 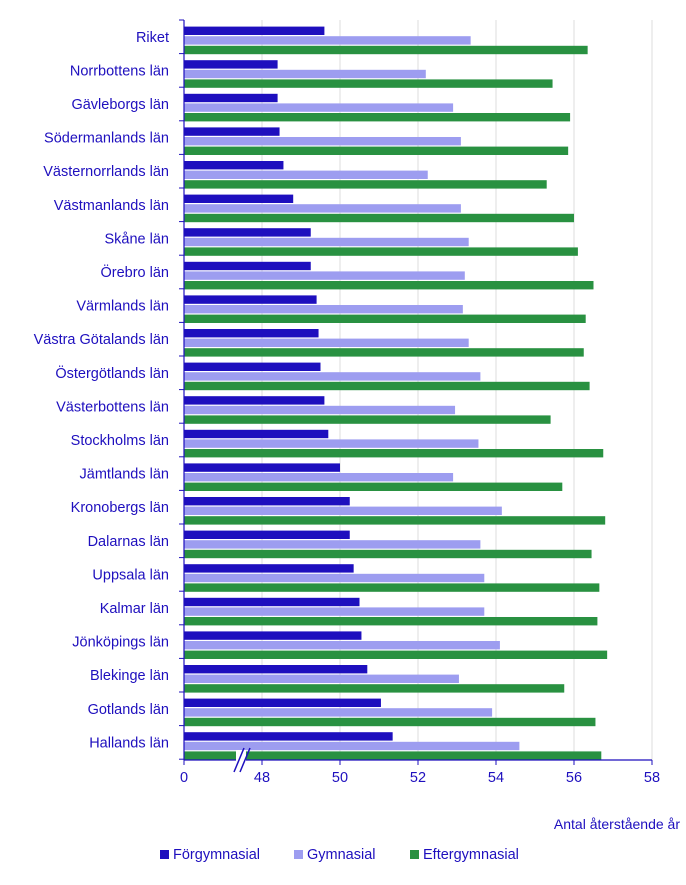 I want to click on bar-förgymnasial-20, so click(x=282, y=702).